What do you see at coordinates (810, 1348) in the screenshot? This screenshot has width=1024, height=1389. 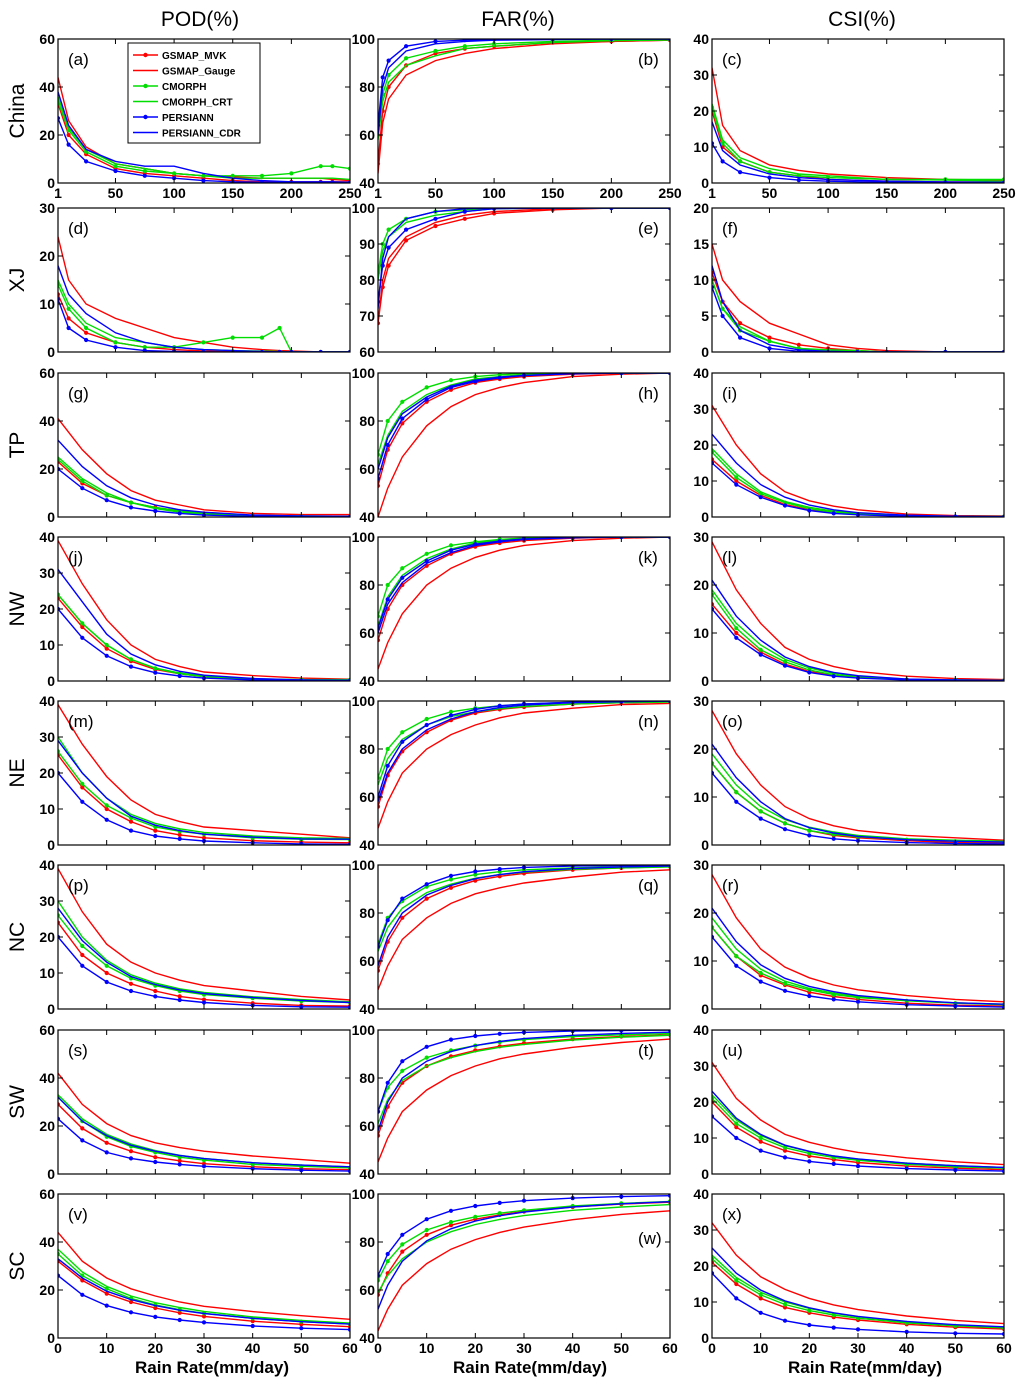 I see `x-tick-label: 20` at bounding box center [810, 1348].